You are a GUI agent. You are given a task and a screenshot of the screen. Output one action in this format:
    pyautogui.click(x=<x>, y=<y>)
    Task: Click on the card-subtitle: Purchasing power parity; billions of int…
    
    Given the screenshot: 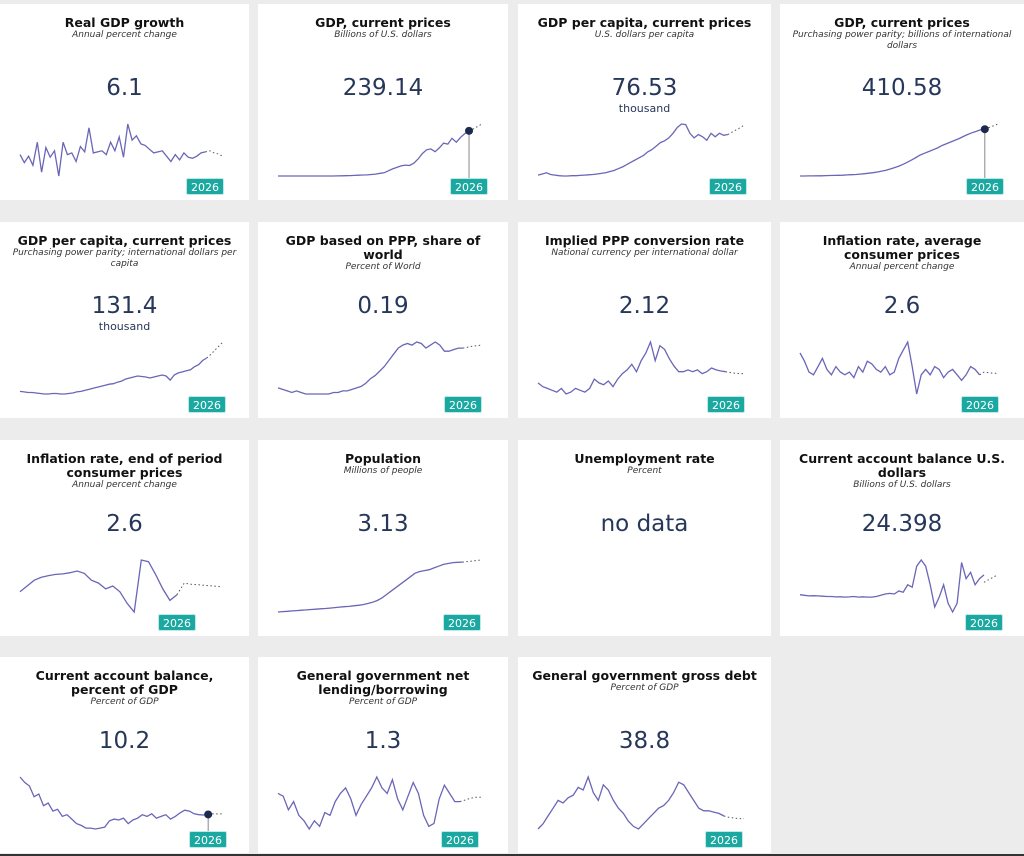 What is the action you would take?
    pyautogui.click(x=902, y=40)
    